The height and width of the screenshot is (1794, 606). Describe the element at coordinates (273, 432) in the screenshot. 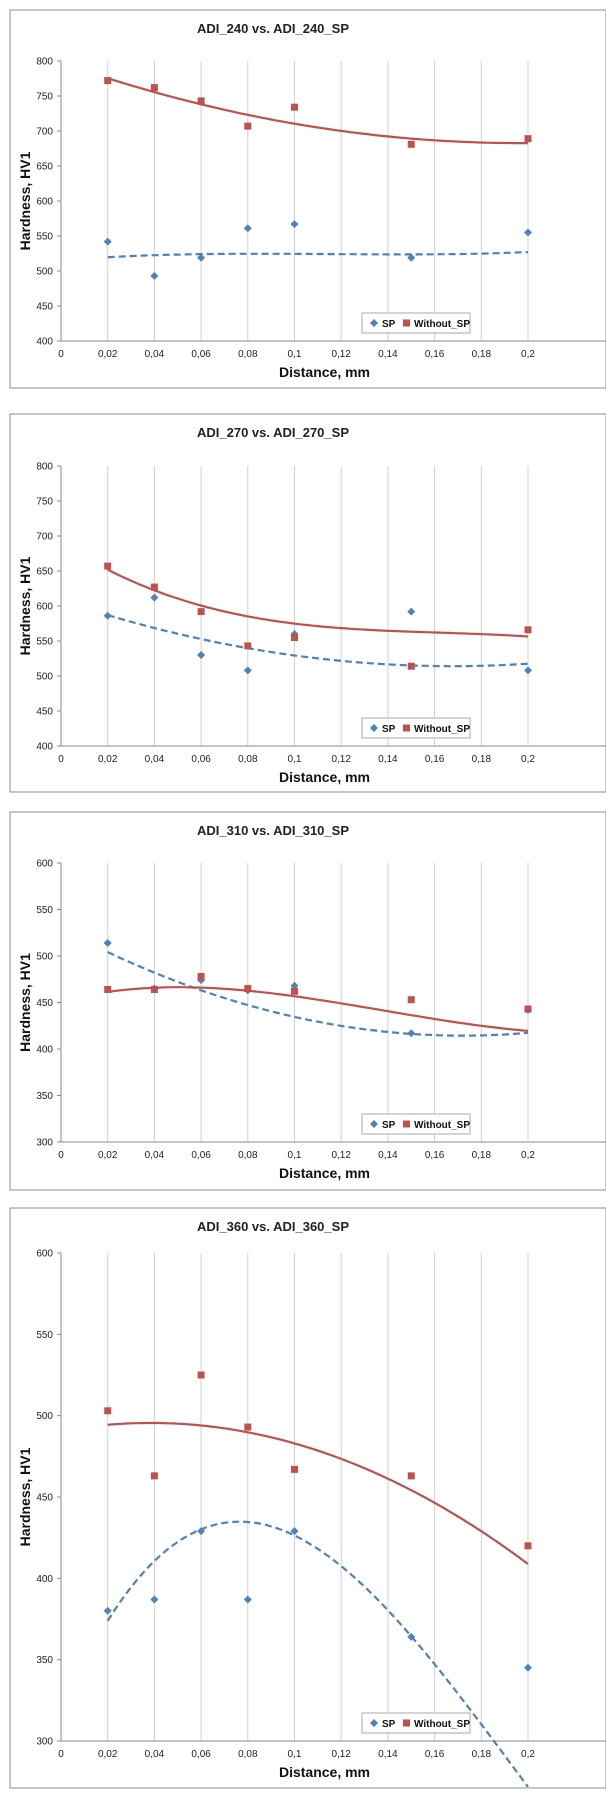

I see `chart-title: ADI_270 vs. ADI_270_SP` at that location.